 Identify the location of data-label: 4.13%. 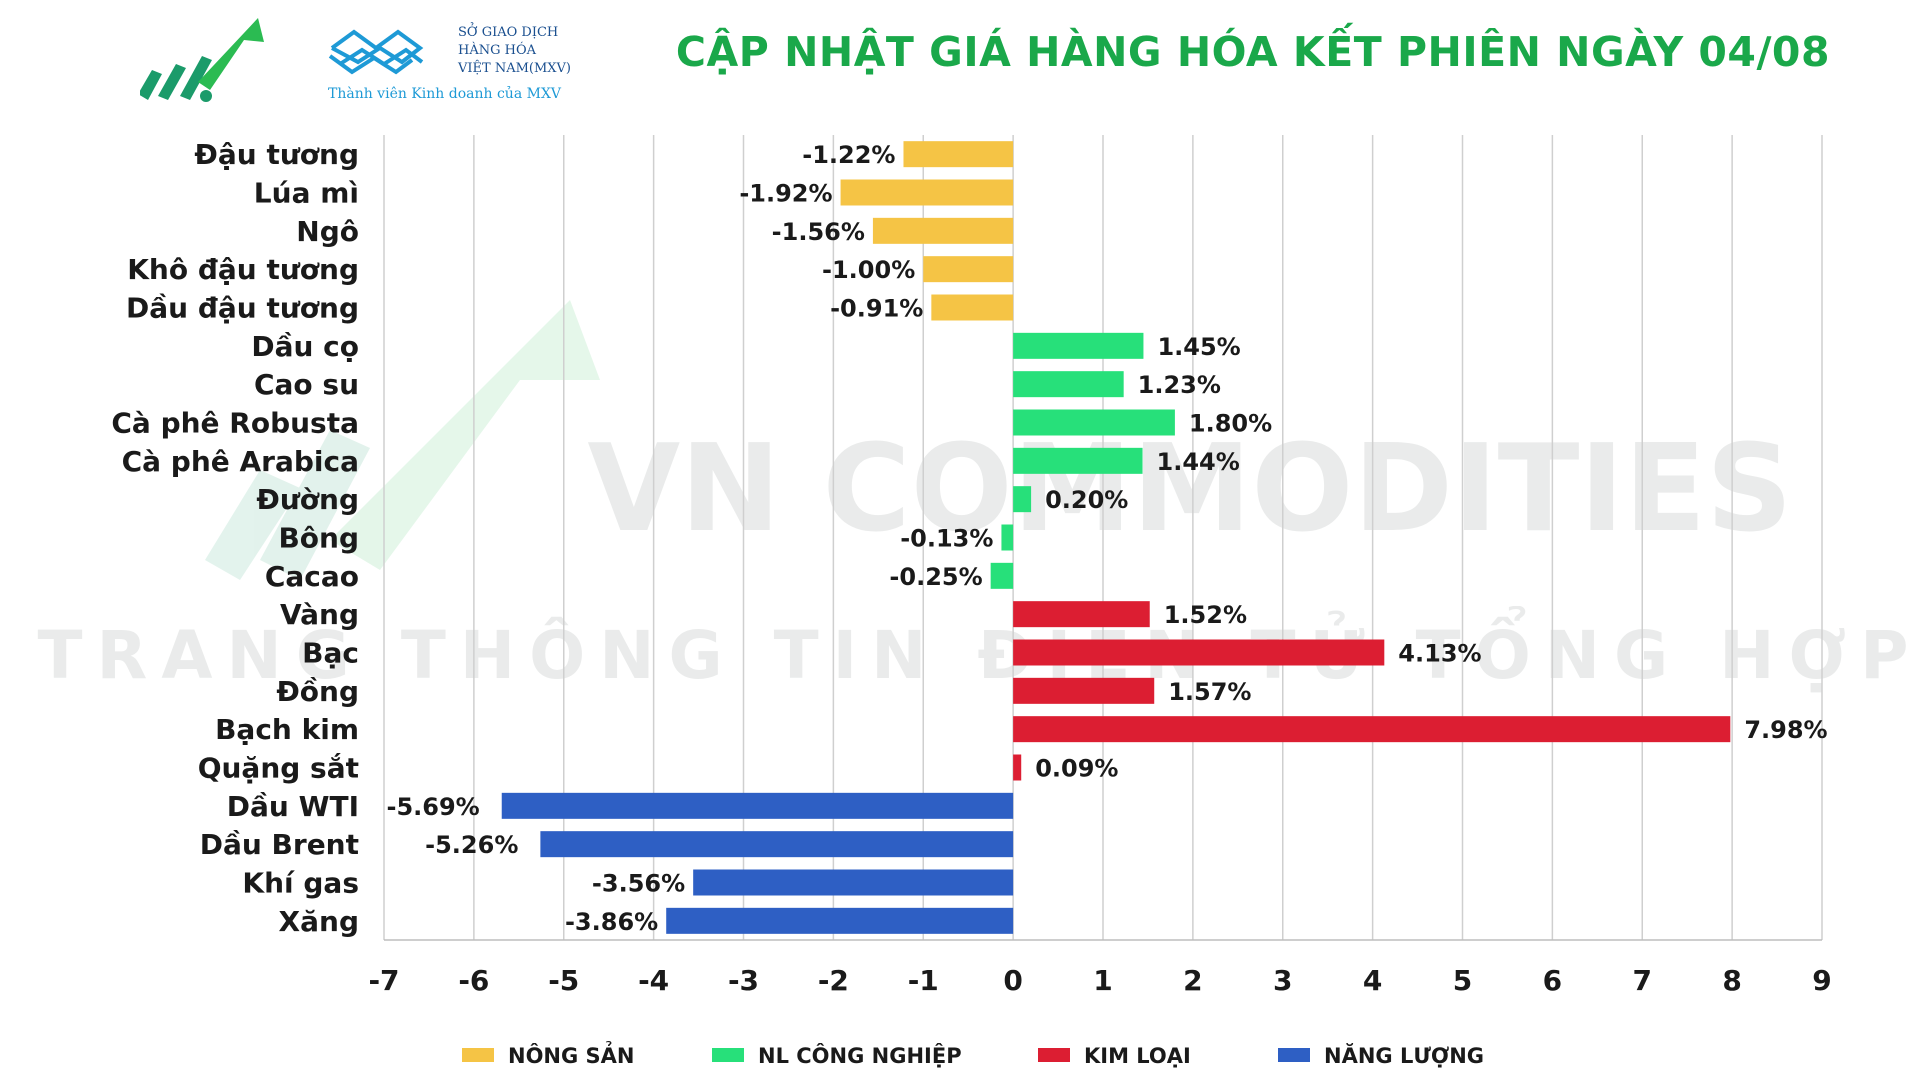
(1439, 654).